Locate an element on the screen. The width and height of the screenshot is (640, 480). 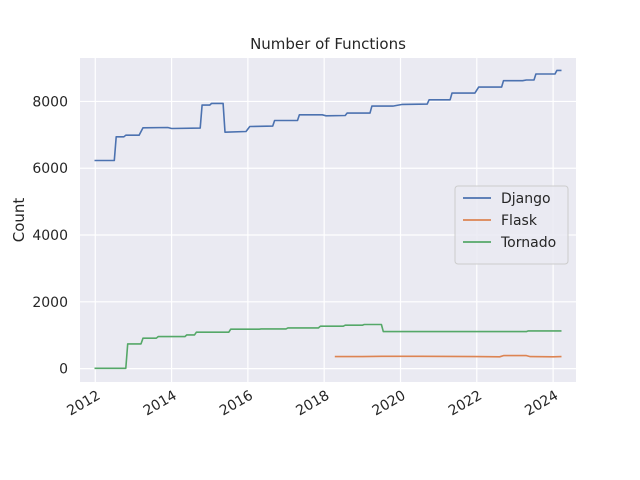
y-tick-label: 8000 is located at coordinates (50, 102).